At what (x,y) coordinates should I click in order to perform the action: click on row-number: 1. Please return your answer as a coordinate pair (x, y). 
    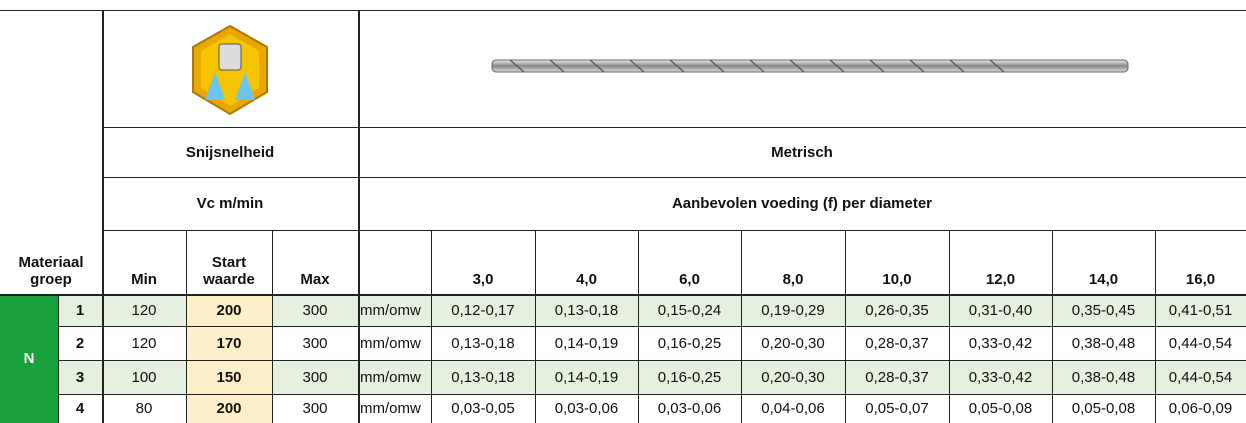
    Looking at the image, I should click on (80, 310).